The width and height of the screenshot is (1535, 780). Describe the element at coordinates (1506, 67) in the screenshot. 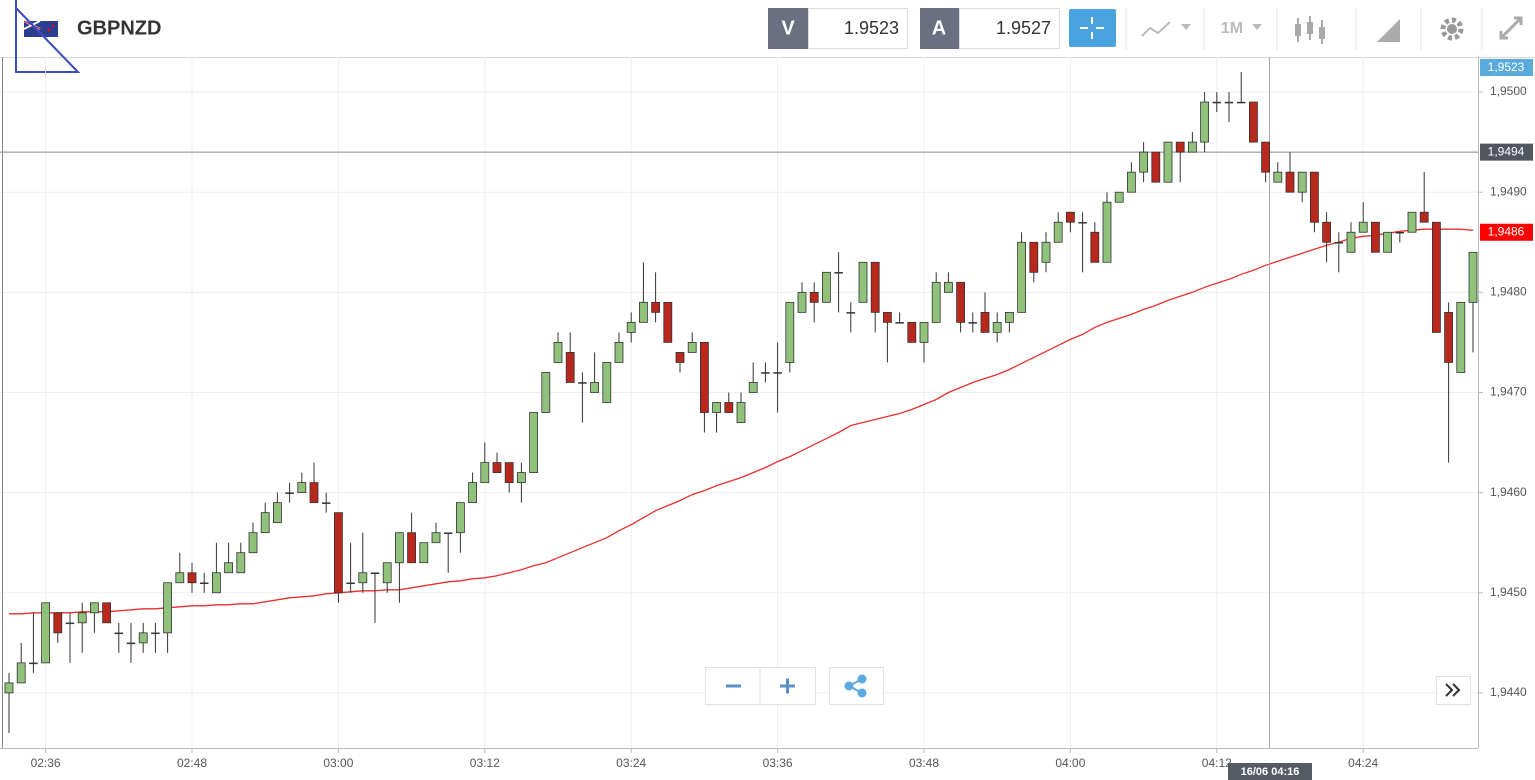

I see `price-tag: 1,9523` at that location.